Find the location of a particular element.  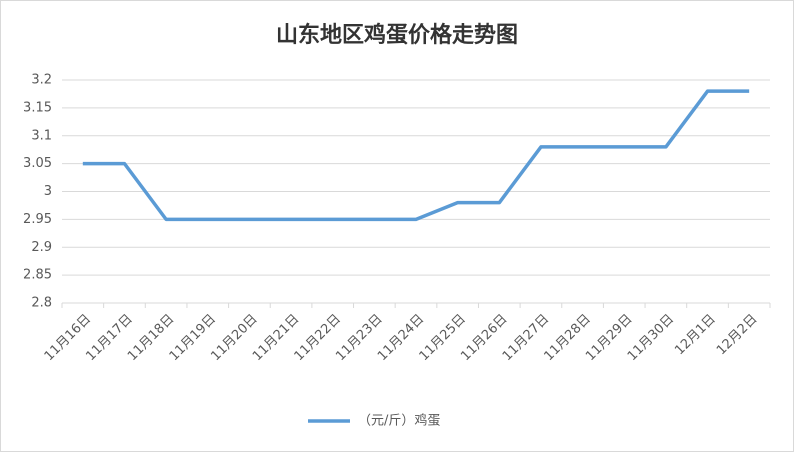

y-tick-label: 3.2 is located at coordinates (41, 80).